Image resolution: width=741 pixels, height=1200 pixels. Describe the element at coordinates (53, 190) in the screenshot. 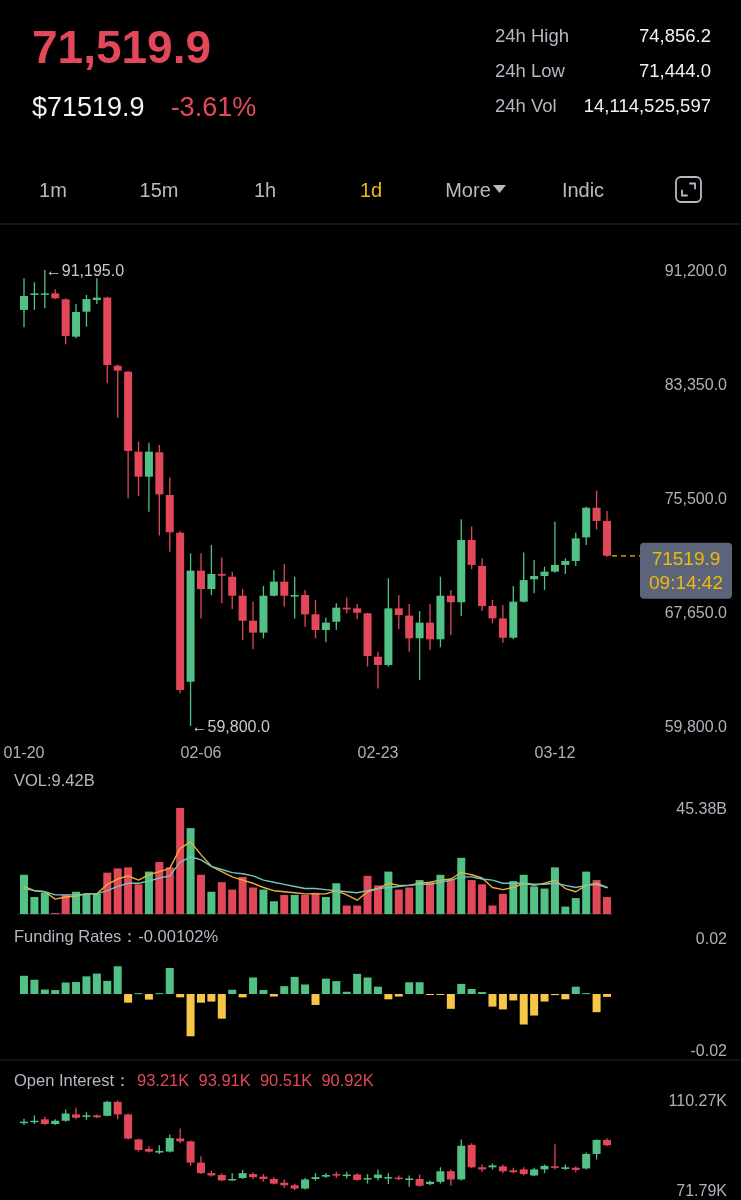

I see `text: 1m` at that location.